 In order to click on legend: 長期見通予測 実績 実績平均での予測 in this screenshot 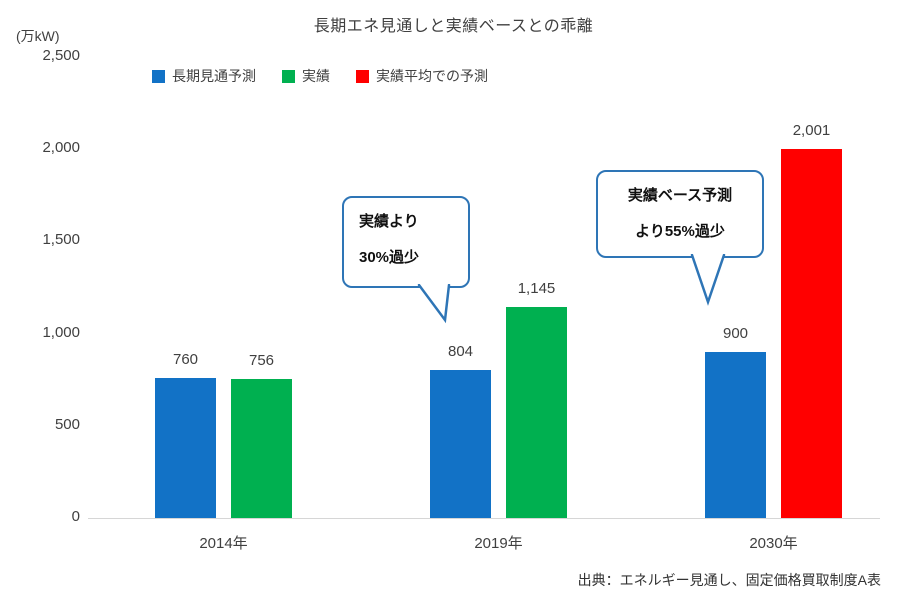, I will do `click(320, 76)`.